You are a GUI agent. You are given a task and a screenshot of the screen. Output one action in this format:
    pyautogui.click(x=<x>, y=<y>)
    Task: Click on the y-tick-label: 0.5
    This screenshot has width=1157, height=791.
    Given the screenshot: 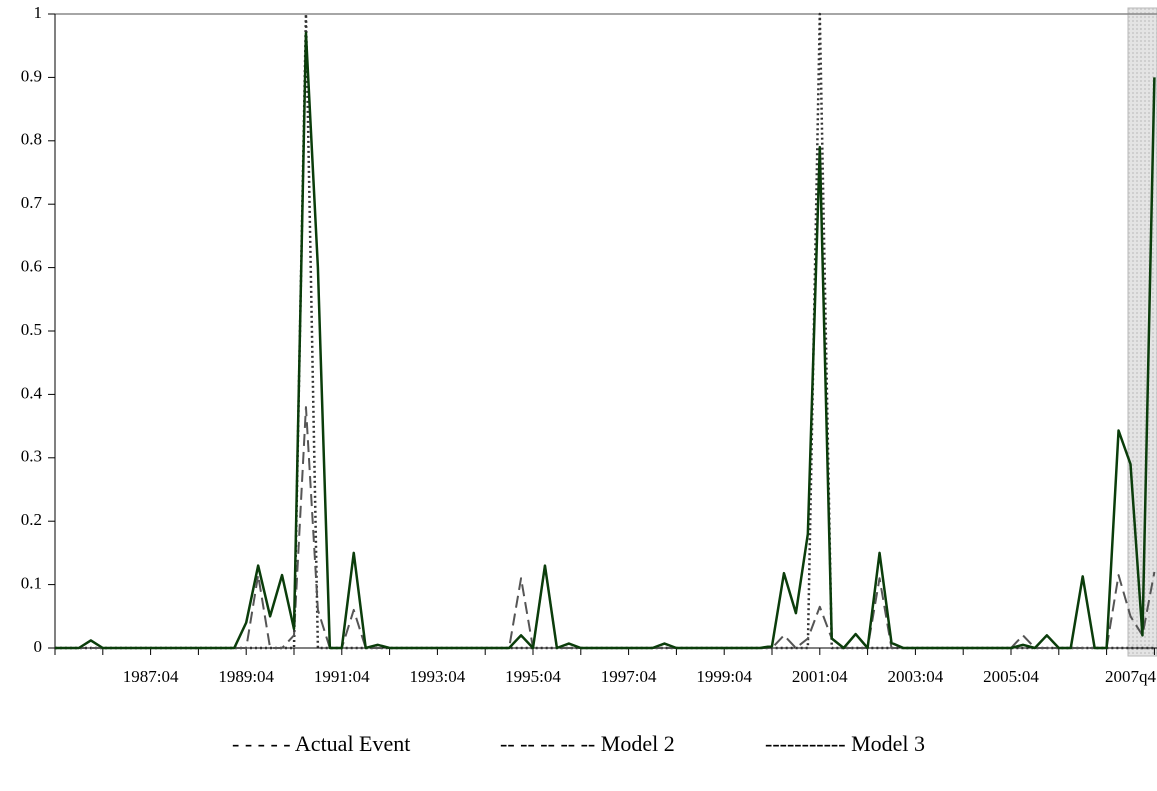 What is the action you would take?
    pyautogui.click(x=31, y=329)
    